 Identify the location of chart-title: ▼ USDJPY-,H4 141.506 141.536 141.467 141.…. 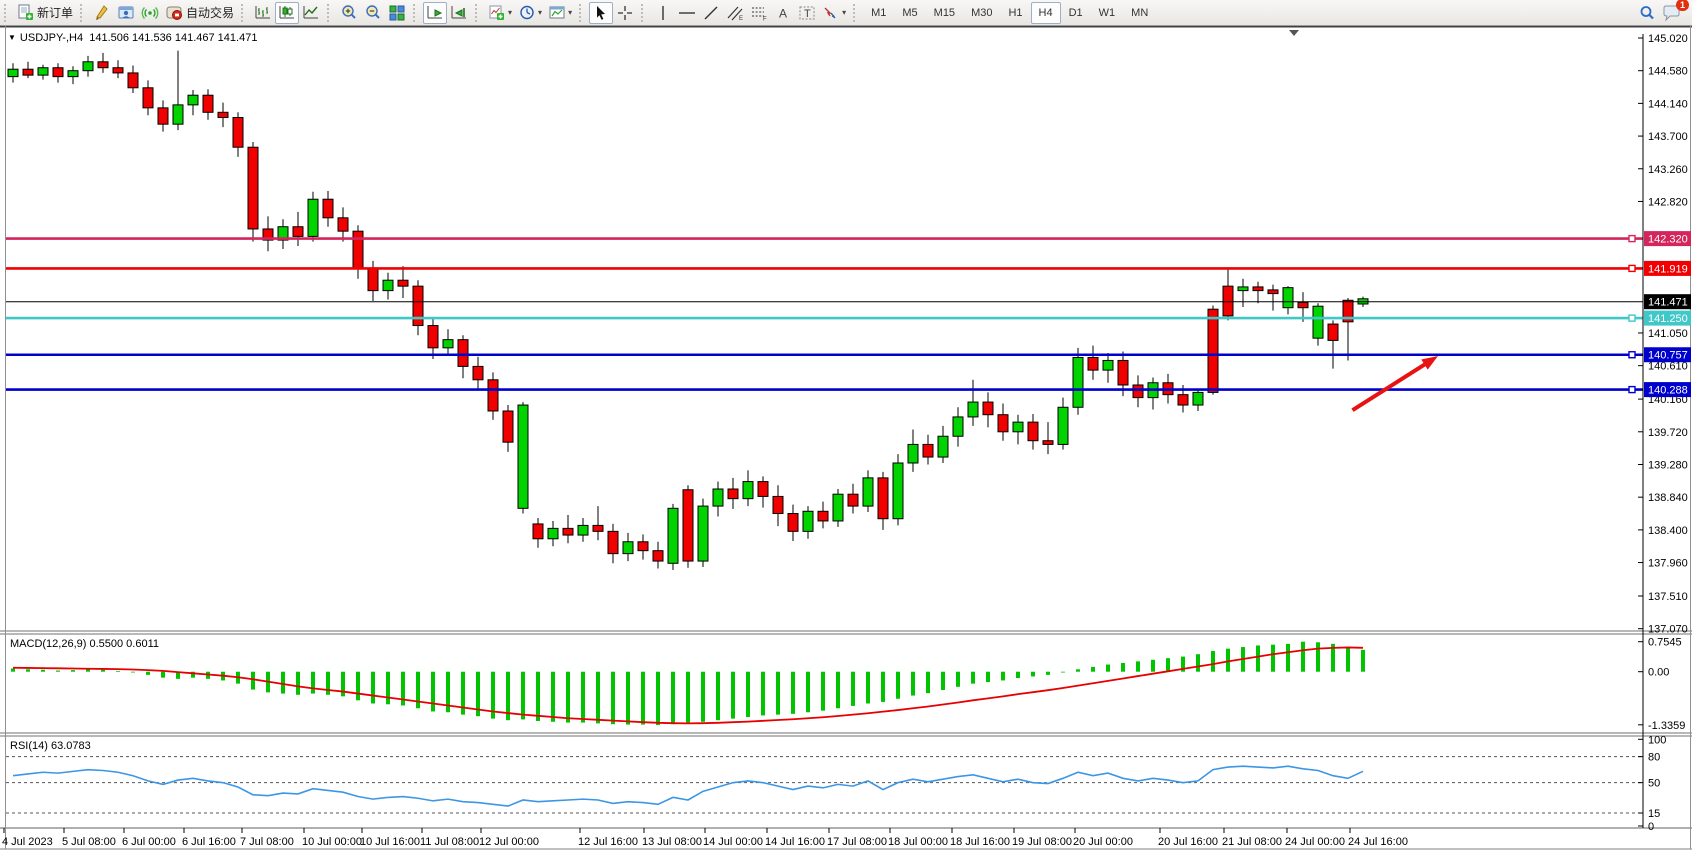
(132, 38).